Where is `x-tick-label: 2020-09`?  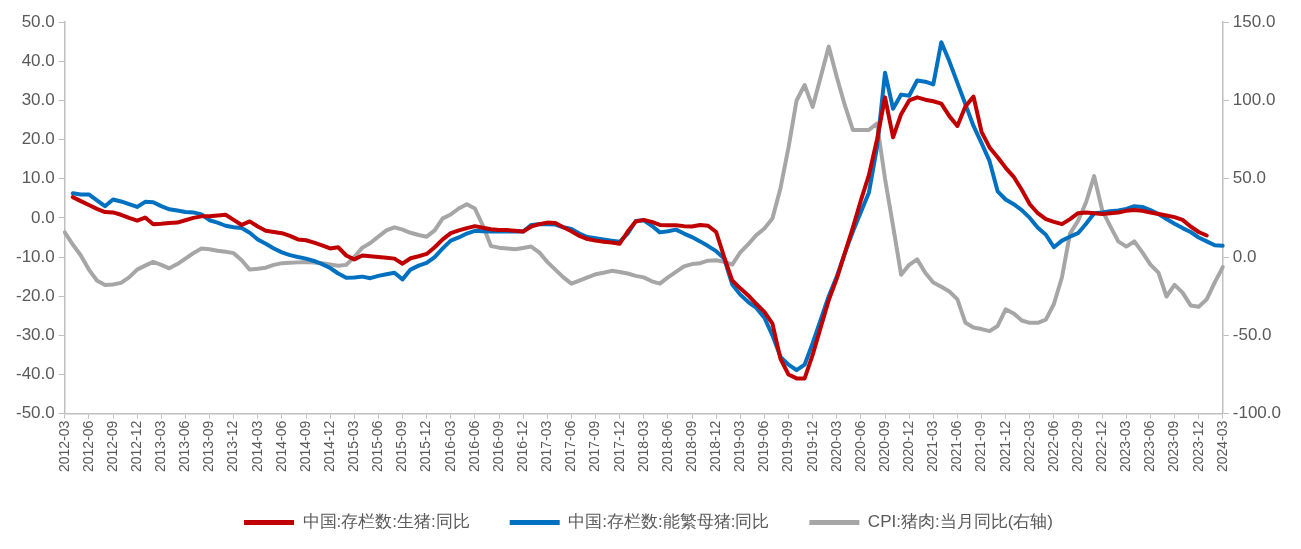
x-tick-label: 2020-09 is located at coordinates (883, 446).